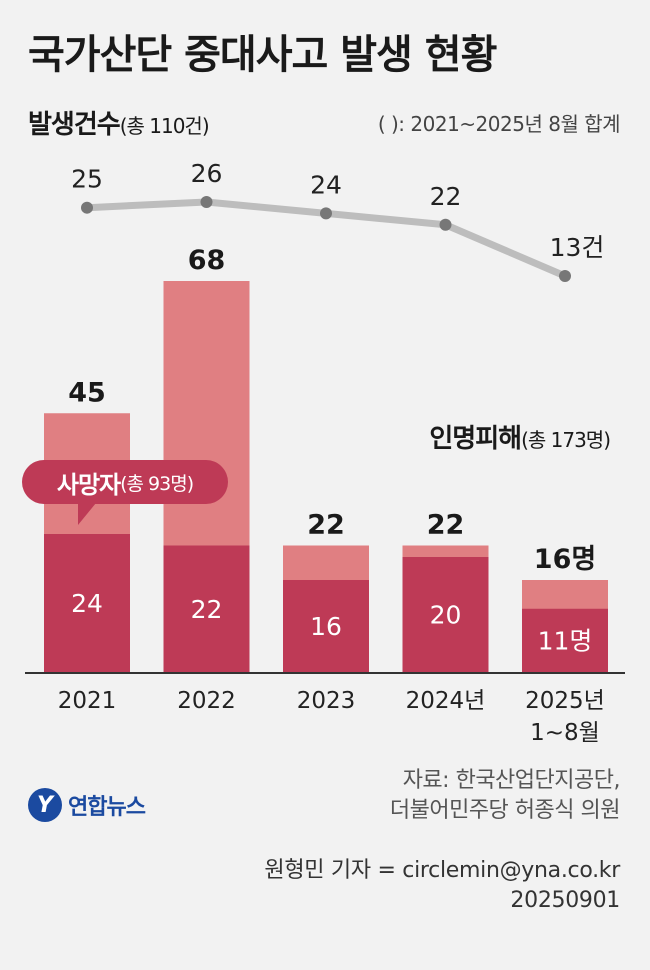  I want to click on category-label: 2022, so click(206, 701).